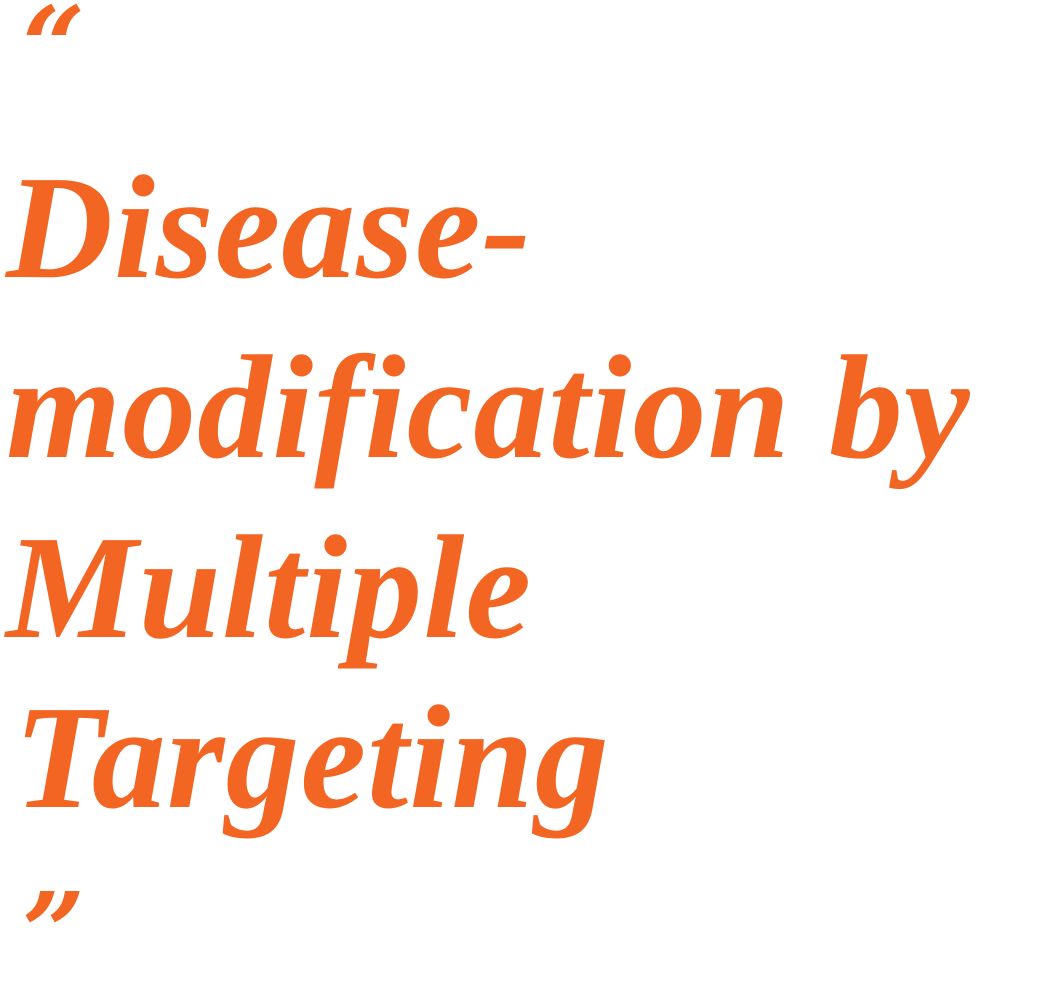 The image size is (1037, 997). I want to click on quote-line-4: Targeting, so click(312, 758).